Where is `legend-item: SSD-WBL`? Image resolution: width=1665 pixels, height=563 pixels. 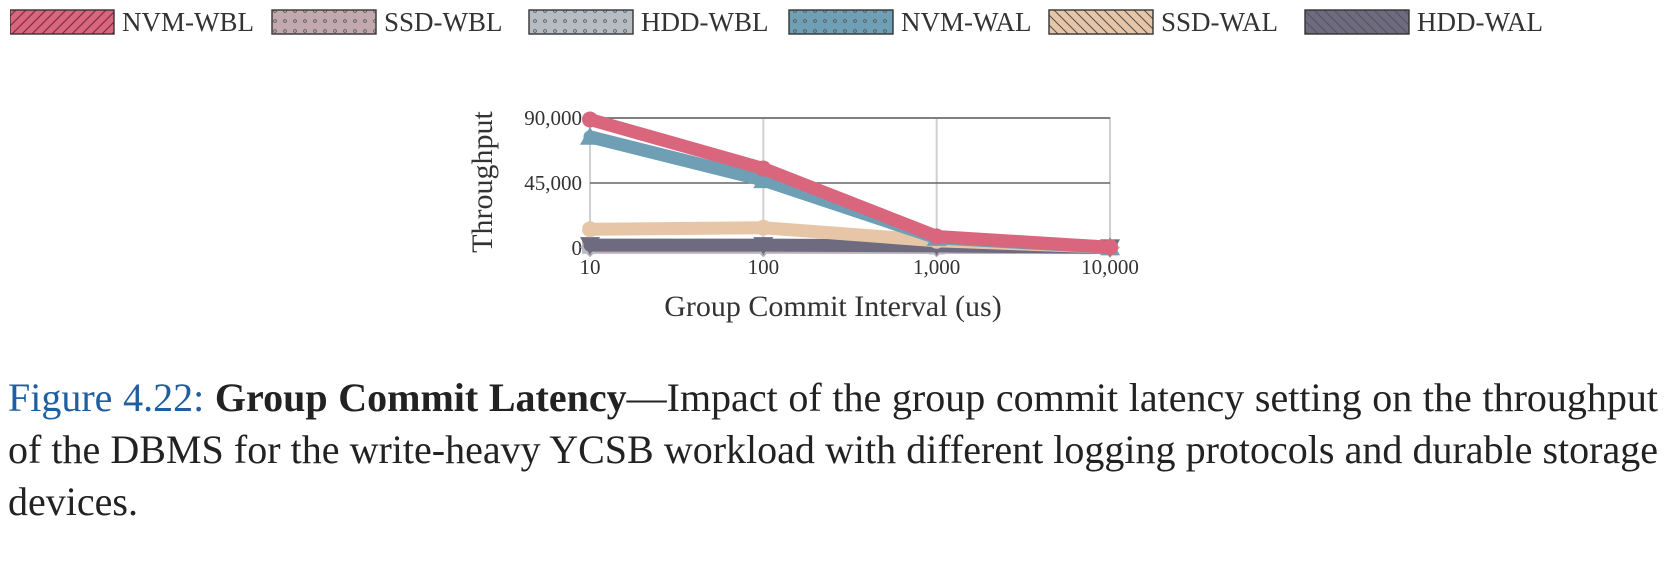 legend-item: SSD-WBL is located at coordinates (387, 22).